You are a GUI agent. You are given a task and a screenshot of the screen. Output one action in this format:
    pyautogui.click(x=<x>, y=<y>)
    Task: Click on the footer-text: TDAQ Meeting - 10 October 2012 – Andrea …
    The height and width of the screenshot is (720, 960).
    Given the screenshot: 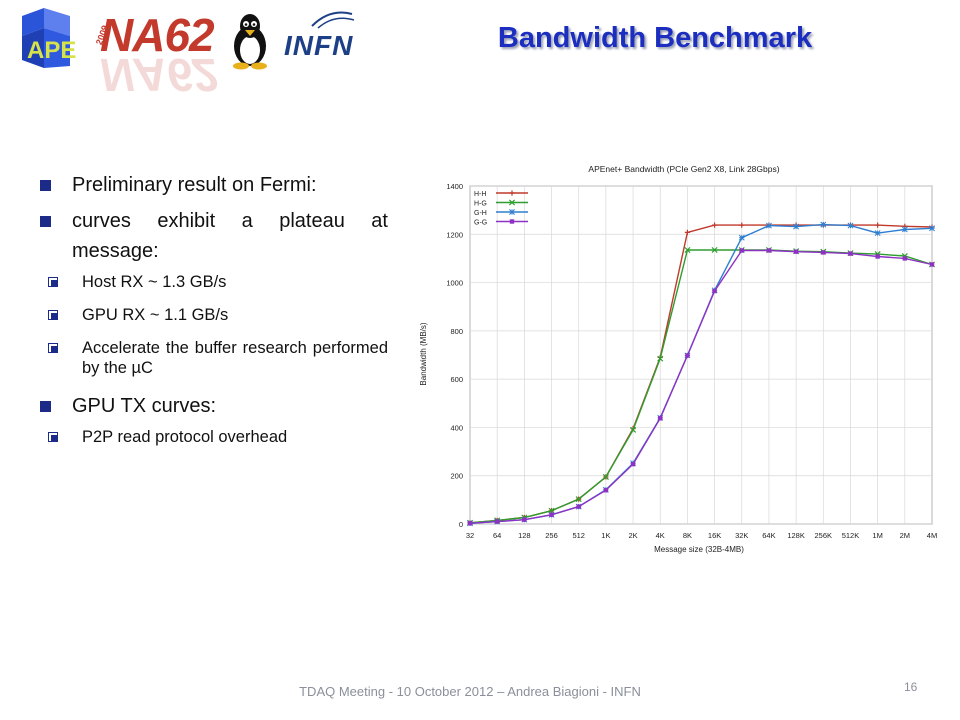 What is the action you would take?
    pyautogui.click(x=470, y=691)
    